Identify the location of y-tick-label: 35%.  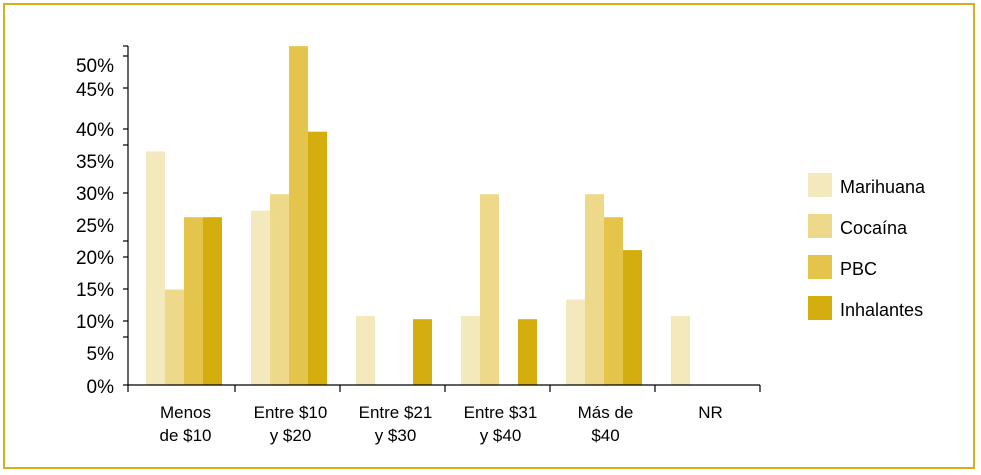
(95, 162).